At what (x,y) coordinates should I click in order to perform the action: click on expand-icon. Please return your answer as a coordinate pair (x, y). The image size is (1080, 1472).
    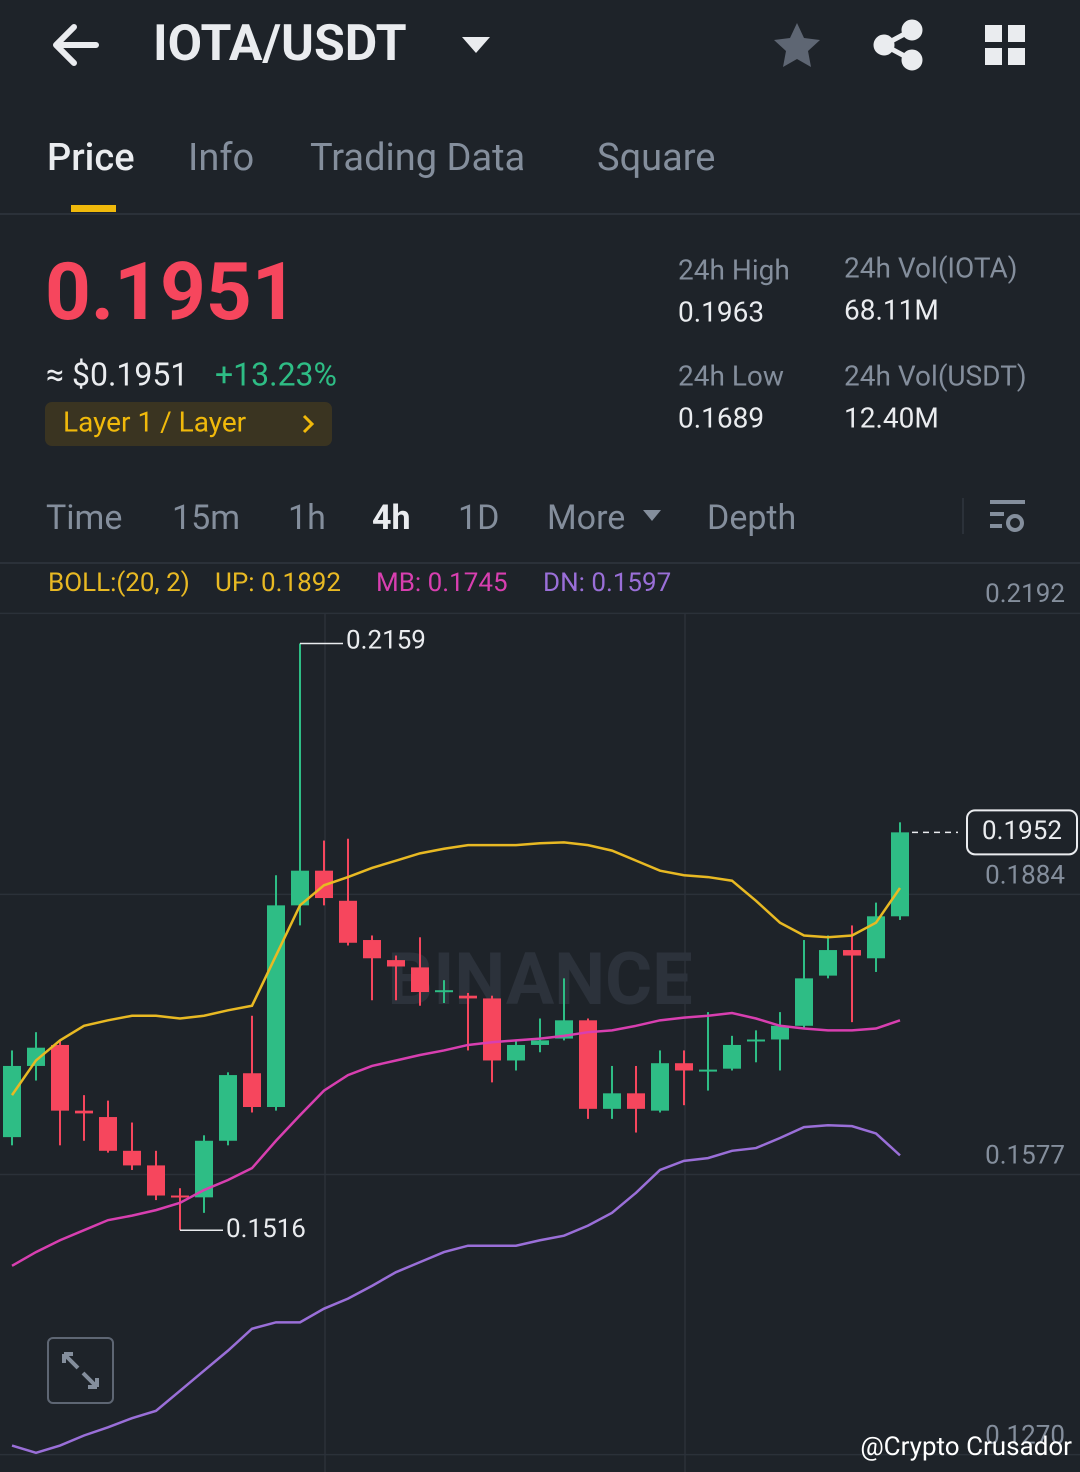
    Looking at the image, I should click on (80, 1370).